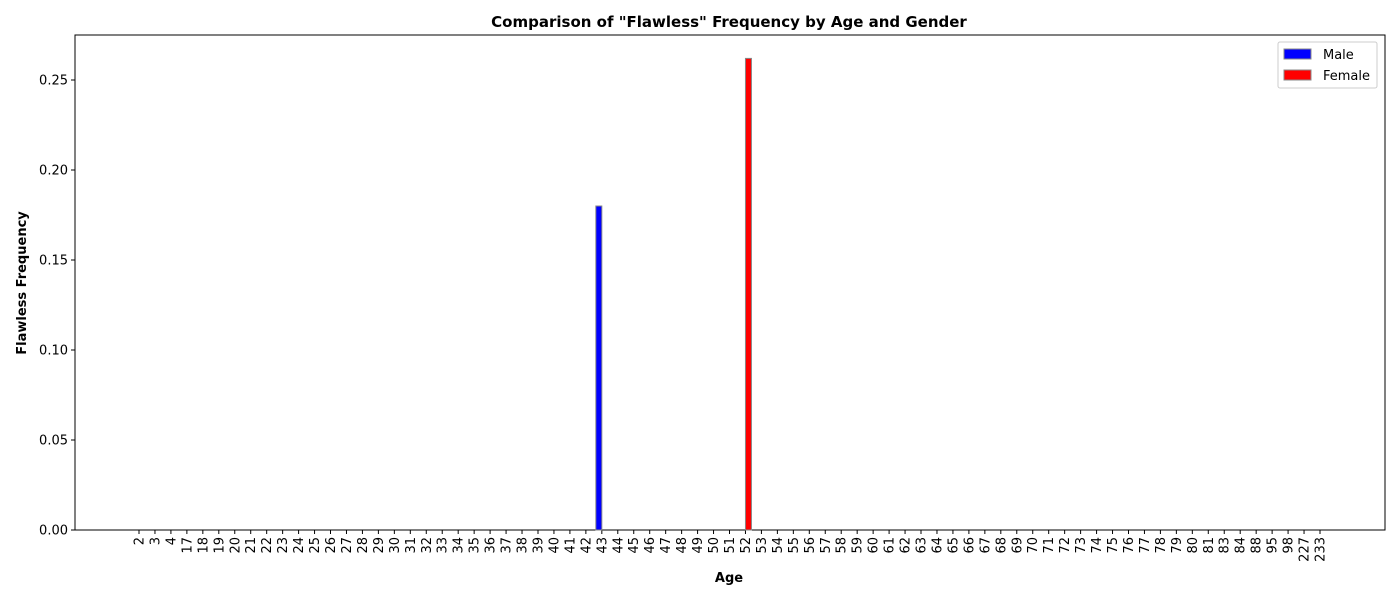  I want to click on x-tick-label: 30, so click(395, 545).